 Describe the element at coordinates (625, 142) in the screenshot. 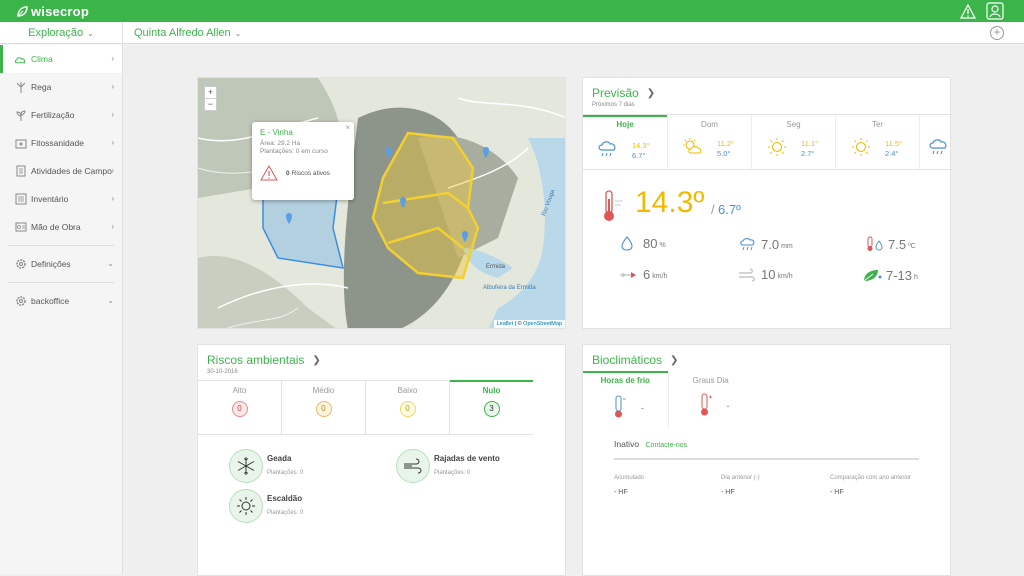

I see `forecast-day: Hoje 14.3° 6.7°` at that location.